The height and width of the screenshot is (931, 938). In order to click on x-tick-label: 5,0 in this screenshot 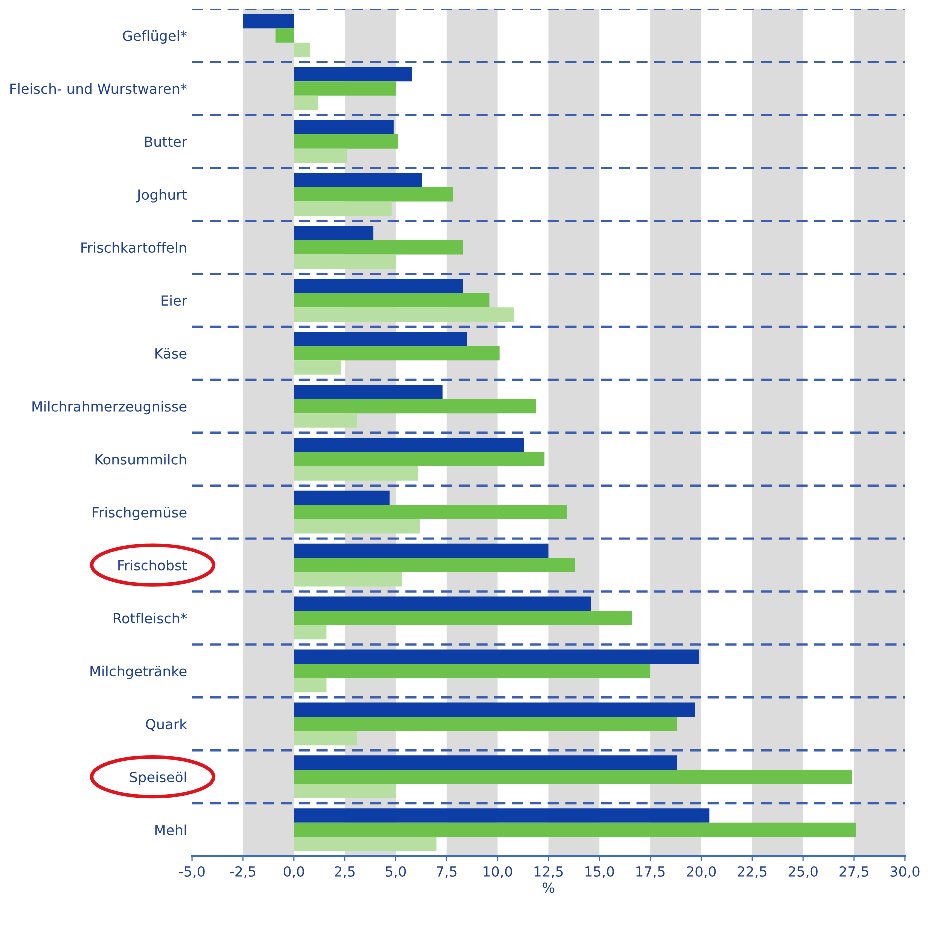, I will do `click(396, 872)`.